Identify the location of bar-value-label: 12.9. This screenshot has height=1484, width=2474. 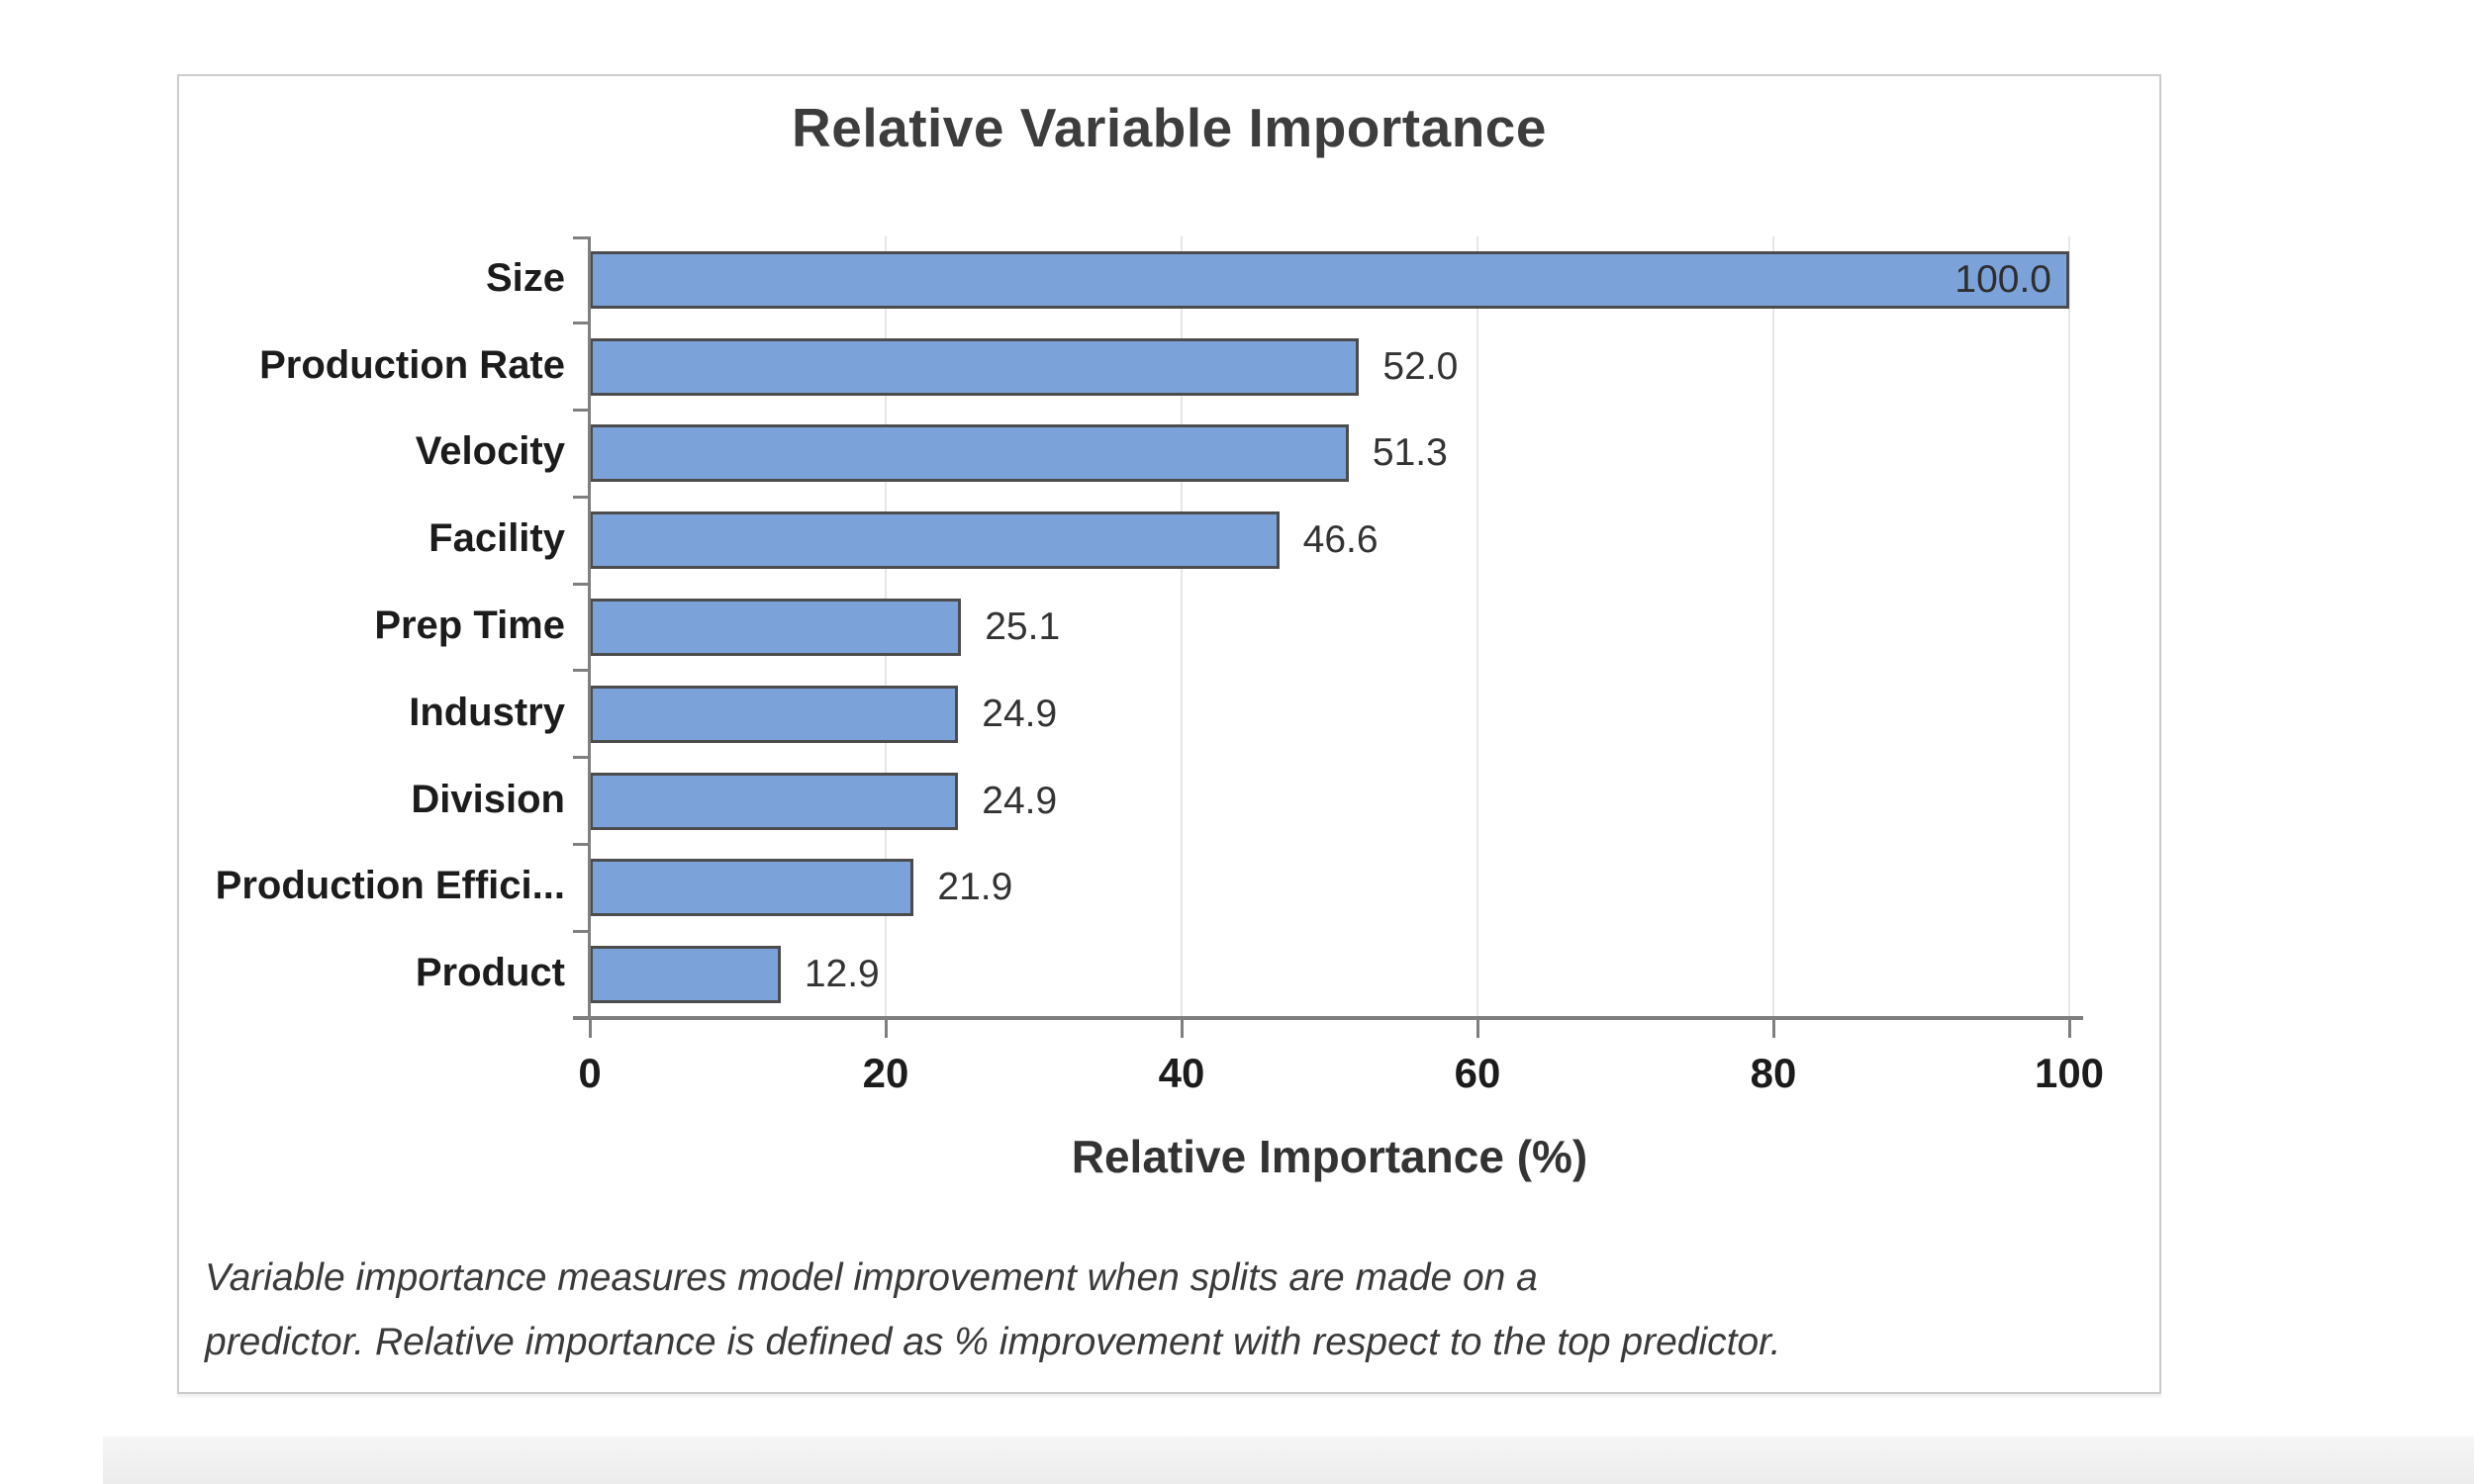
(842, 974).